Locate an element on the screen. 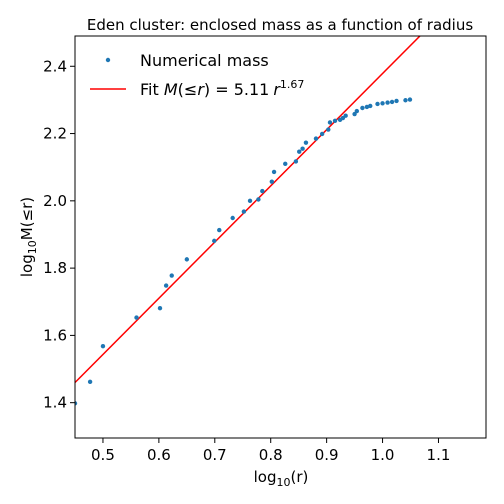 The image size is (504, 504). legend-label-numerical-mass: Numerical mass is located at coordinates (204, 60).